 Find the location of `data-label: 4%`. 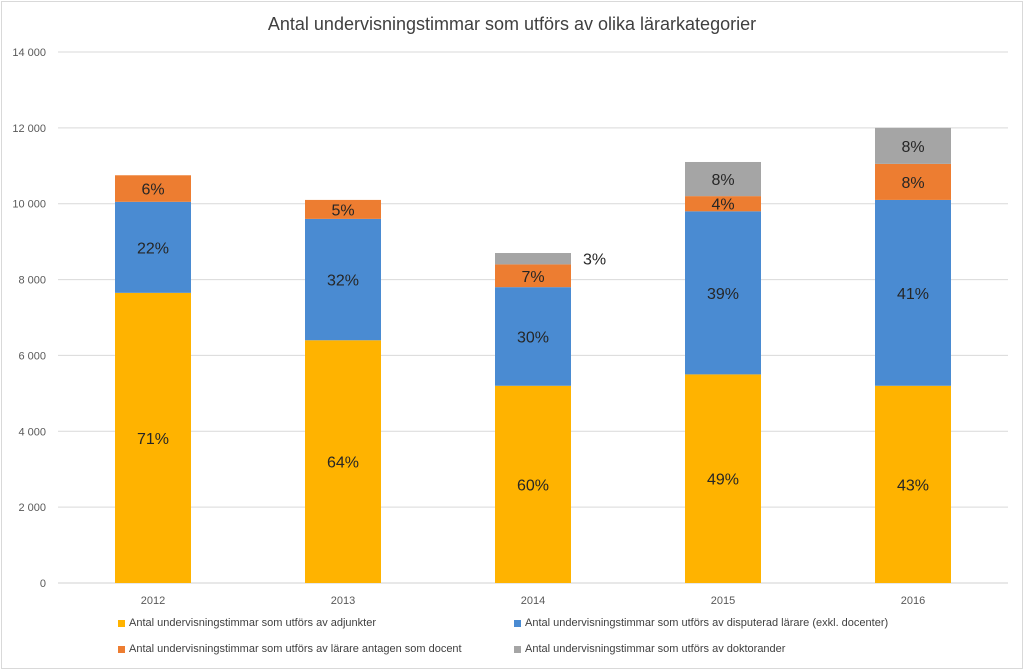

data-label: 4% is located at coordinates (722, 205).